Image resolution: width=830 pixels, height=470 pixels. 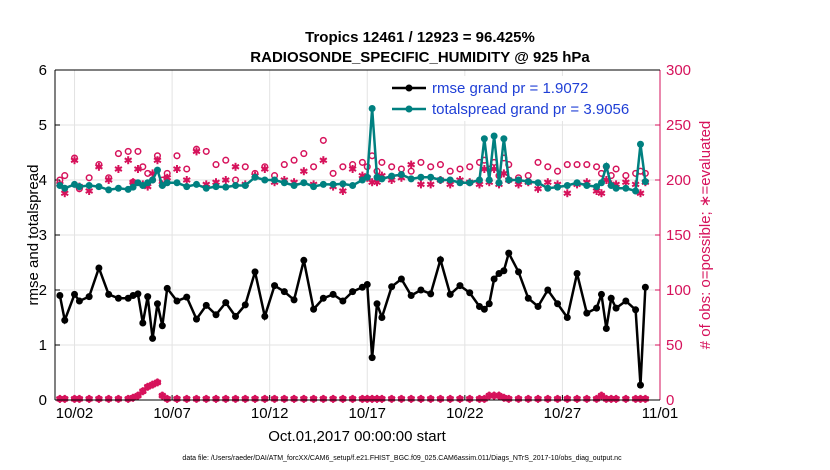 What do you see at coordinates (367, 408) in the screenshot?
I see `x-axis-ticks: 10/02 10/07 10/12 10/17 10/22 10/27 11/01` at bounding box center [367, 408].